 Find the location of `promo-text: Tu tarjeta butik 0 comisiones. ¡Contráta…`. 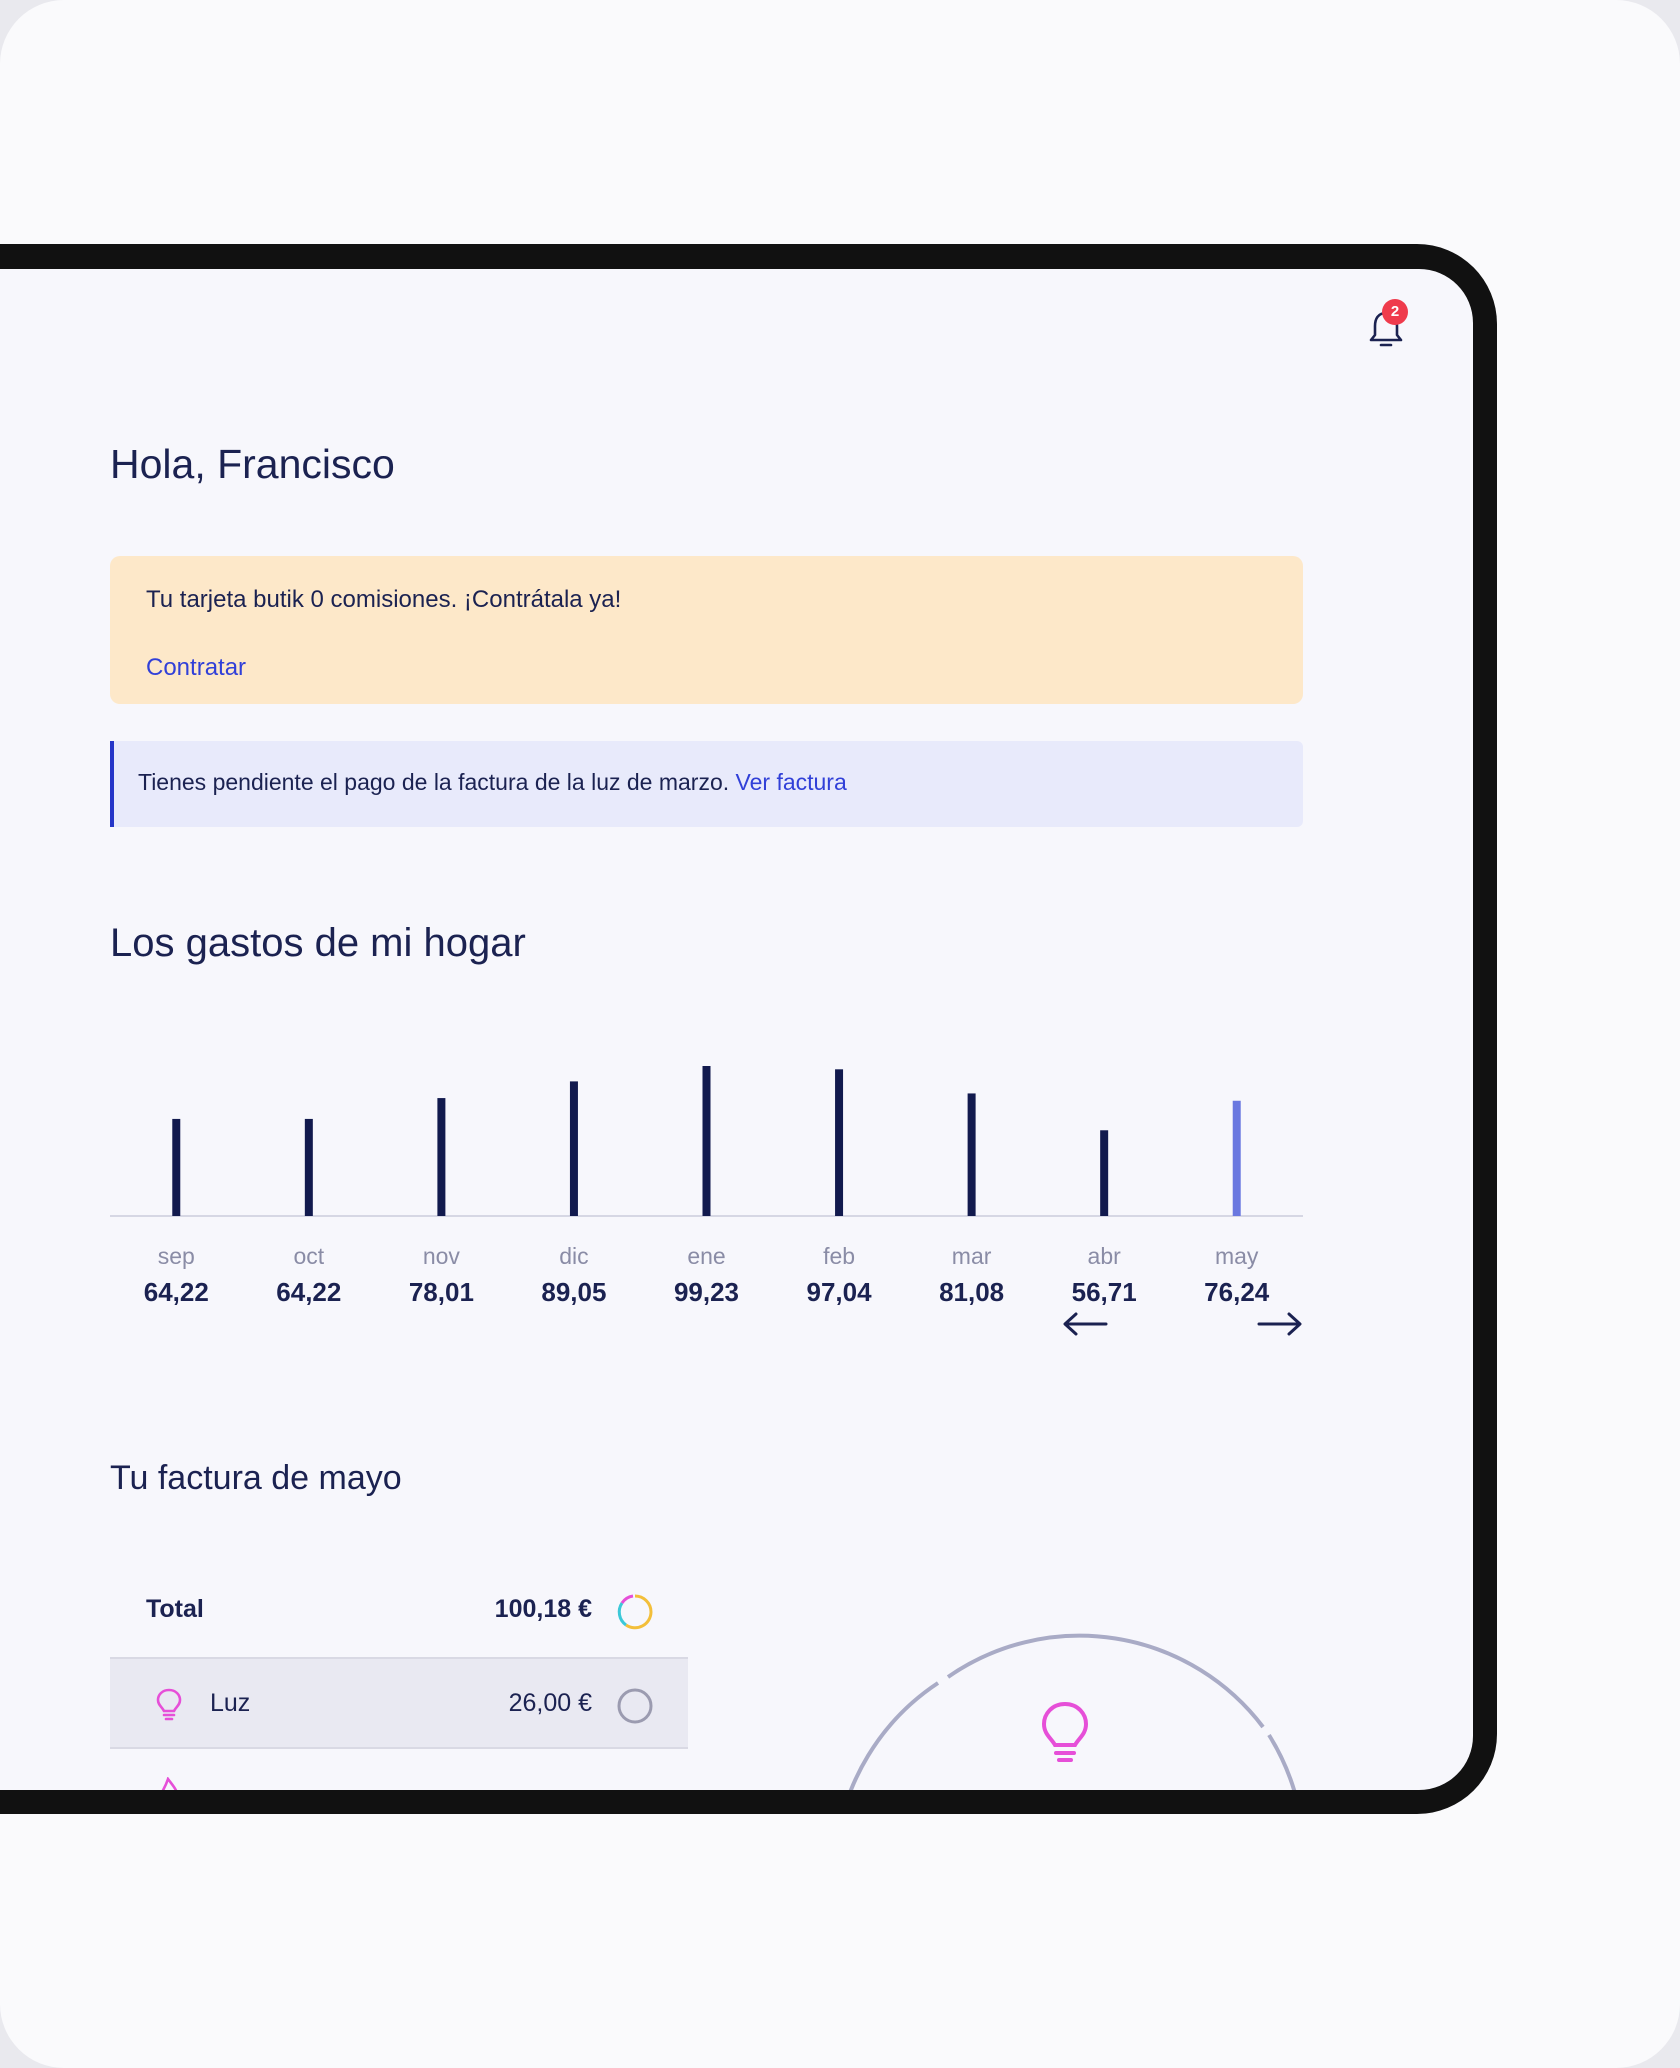

promo-text: Tu tarjeta butik 0 comisiones. ¡Contráta… is located at coordinates (384, 599).